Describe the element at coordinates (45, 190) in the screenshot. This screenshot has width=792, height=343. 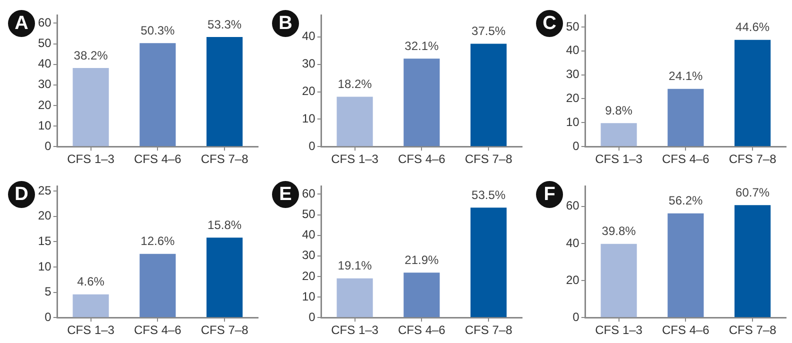
I see `y-tick-label: 25` at that location.